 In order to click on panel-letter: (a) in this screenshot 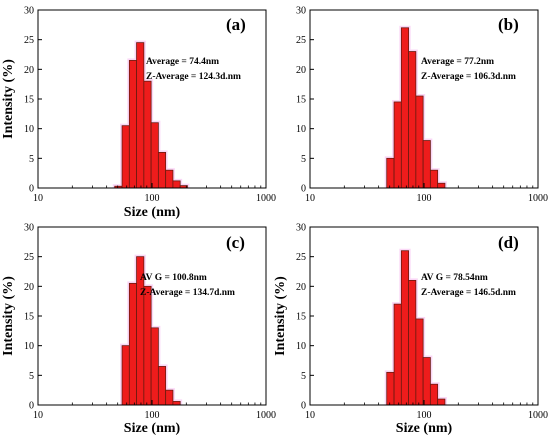, I will do `click(236, 24)`.